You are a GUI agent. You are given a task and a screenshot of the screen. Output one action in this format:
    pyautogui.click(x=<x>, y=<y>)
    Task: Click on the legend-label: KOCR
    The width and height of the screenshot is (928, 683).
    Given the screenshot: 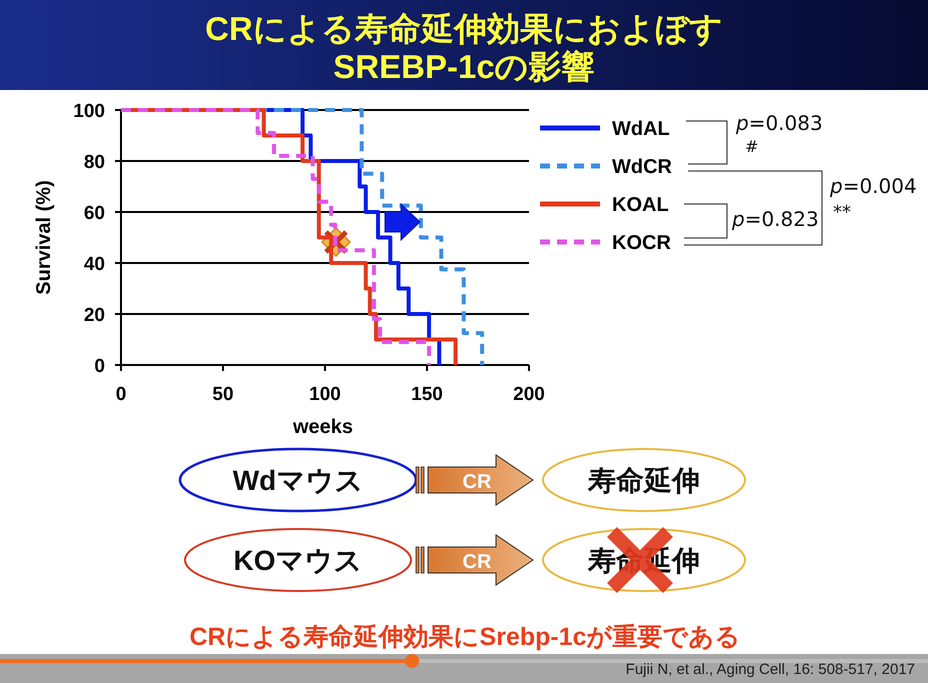 What is the action you would take?
    pyautogui.click(x=642, y=243)
    